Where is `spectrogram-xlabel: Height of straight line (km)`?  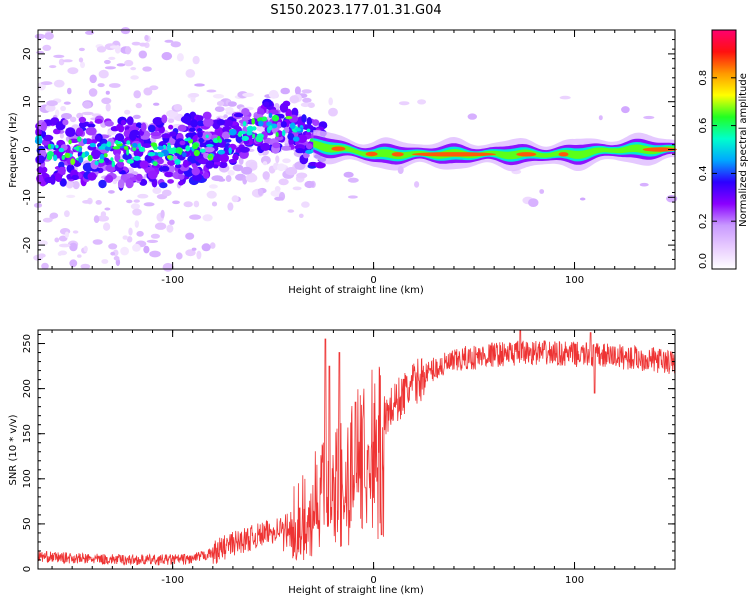 spectrogram-xlabel: Height of straight line (km) is located at coordinates (356, 290).